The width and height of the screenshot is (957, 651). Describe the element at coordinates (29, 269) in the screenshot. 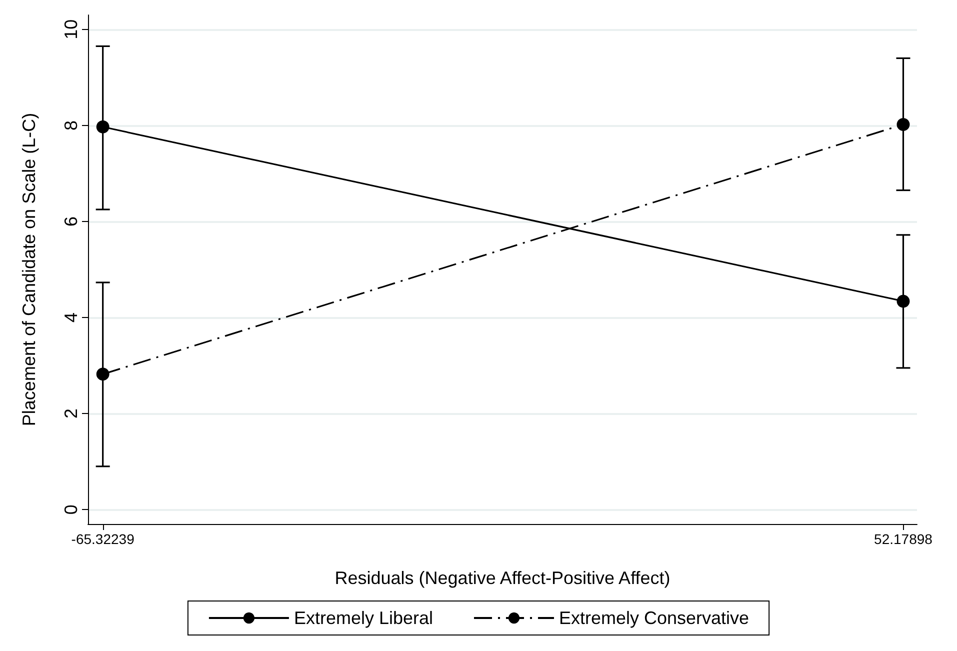

I see `y-axis-title: Placement of Candidate on Scale (L-C)` at that location.